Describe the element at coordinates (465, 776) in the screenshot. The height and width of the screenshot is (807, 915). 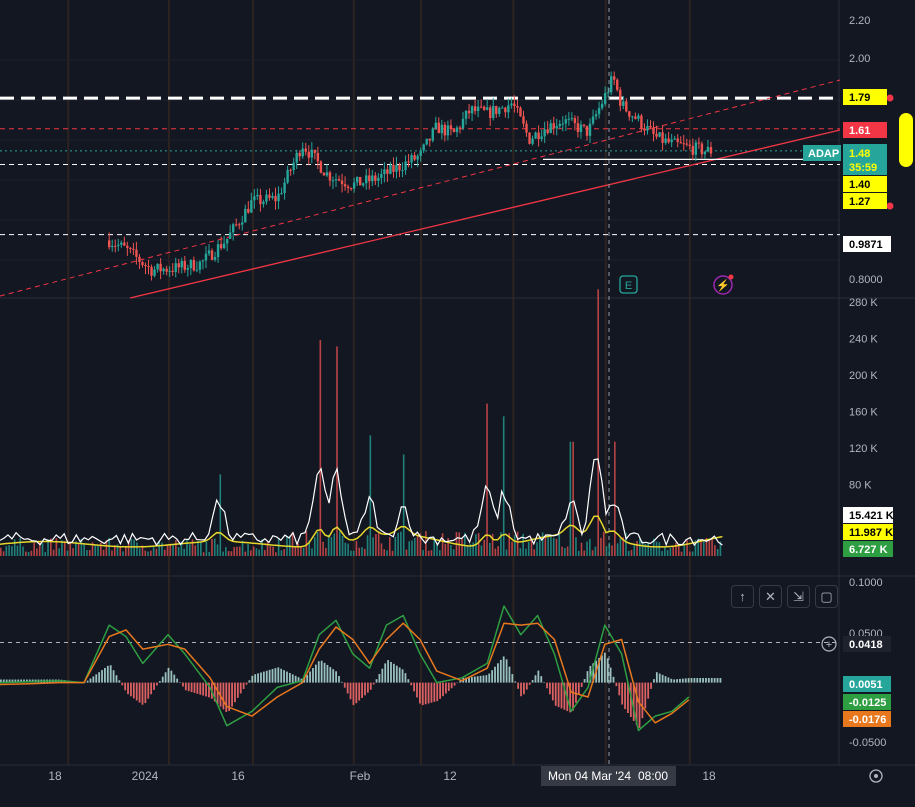
I see `time-axis: 18 2024 16 Feb 12 18 Mon 04 Mar '24 08:00` at that location.